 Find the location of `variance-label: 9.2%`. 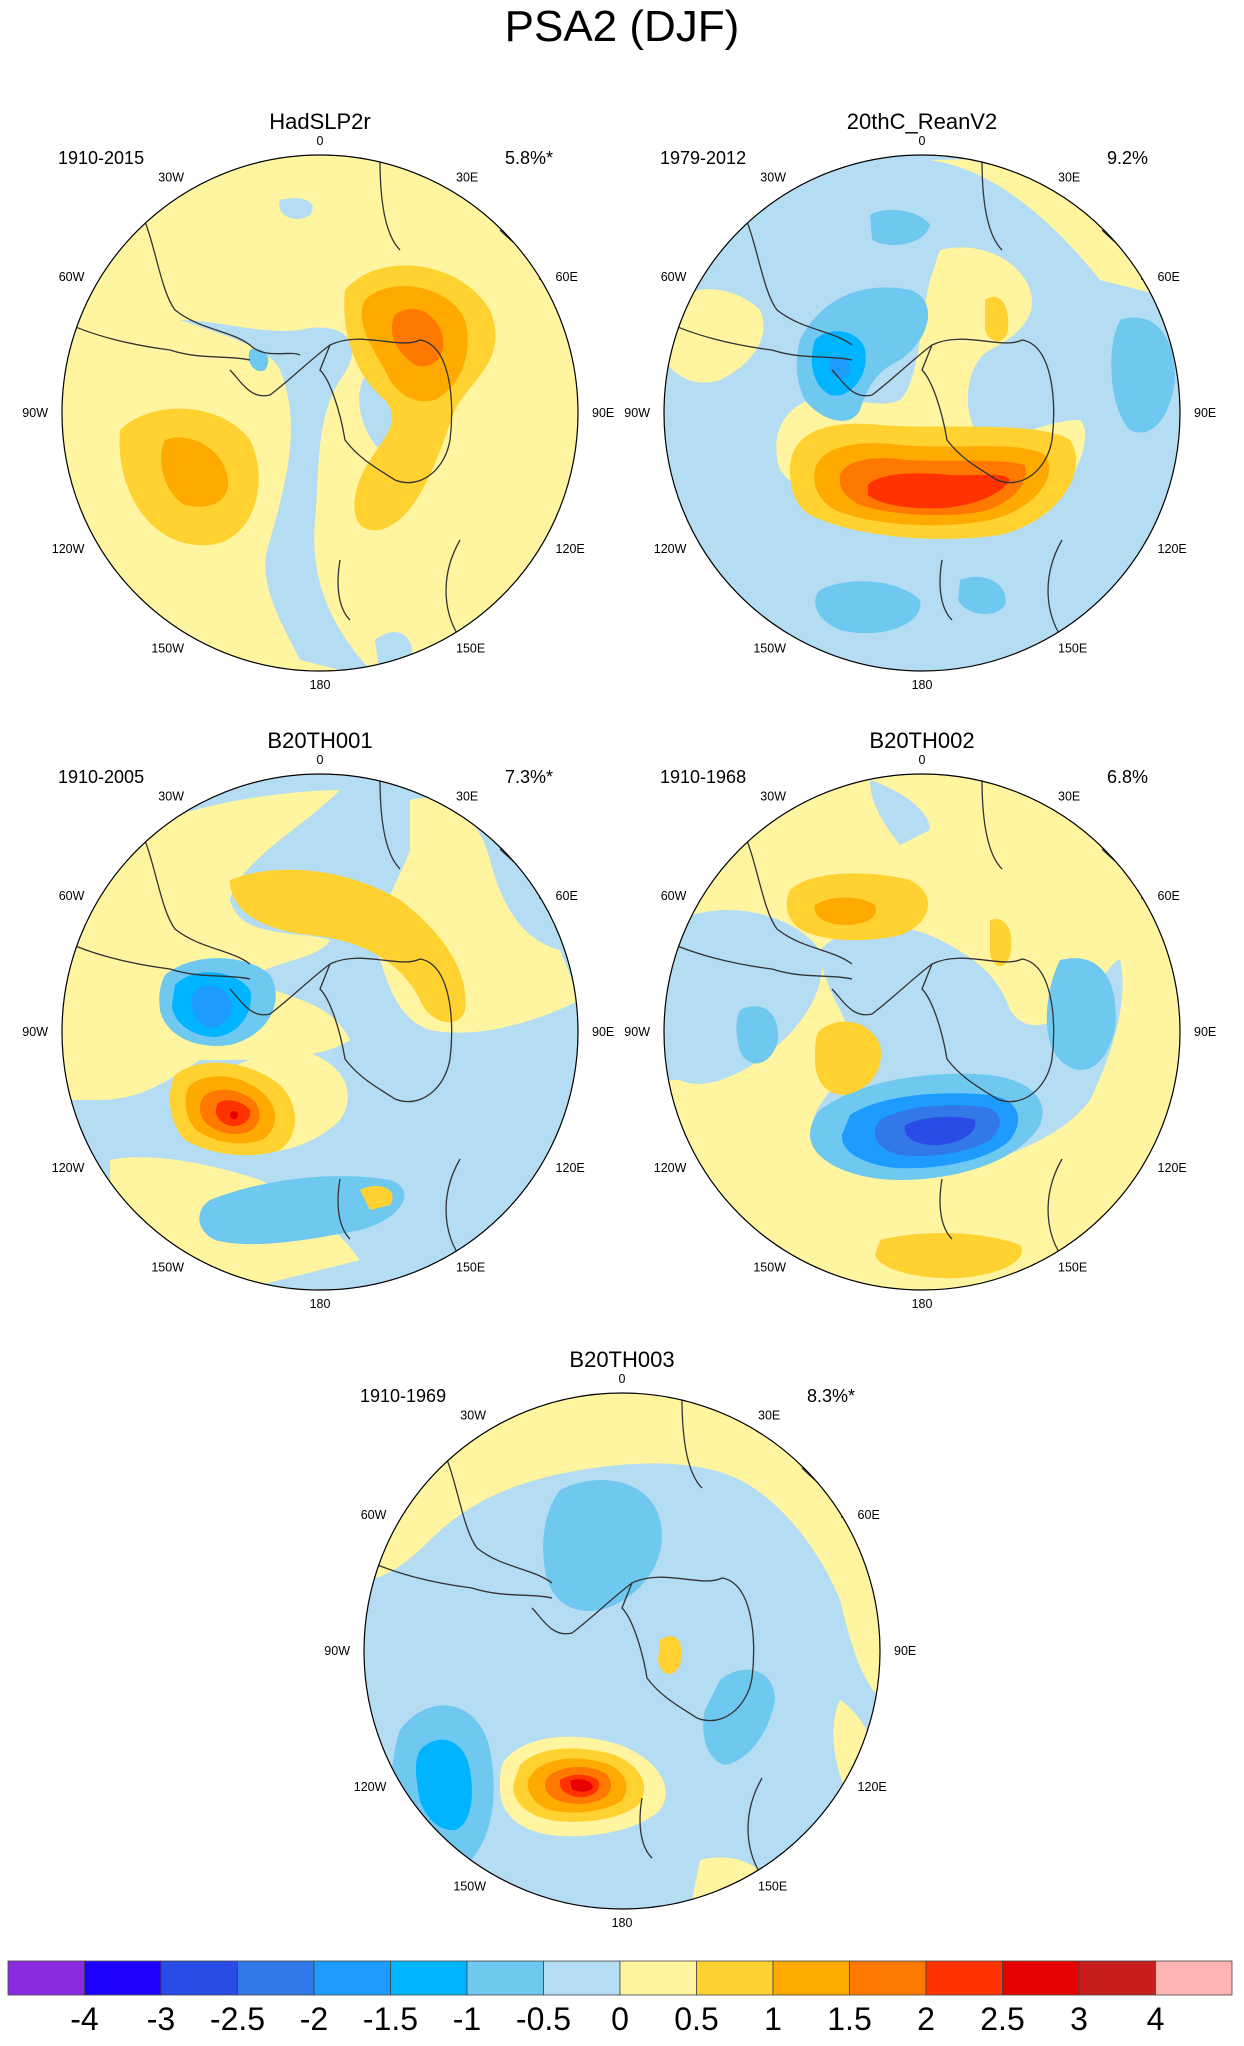

variance-label: 9.2% is located at coordinates (1127, 158).